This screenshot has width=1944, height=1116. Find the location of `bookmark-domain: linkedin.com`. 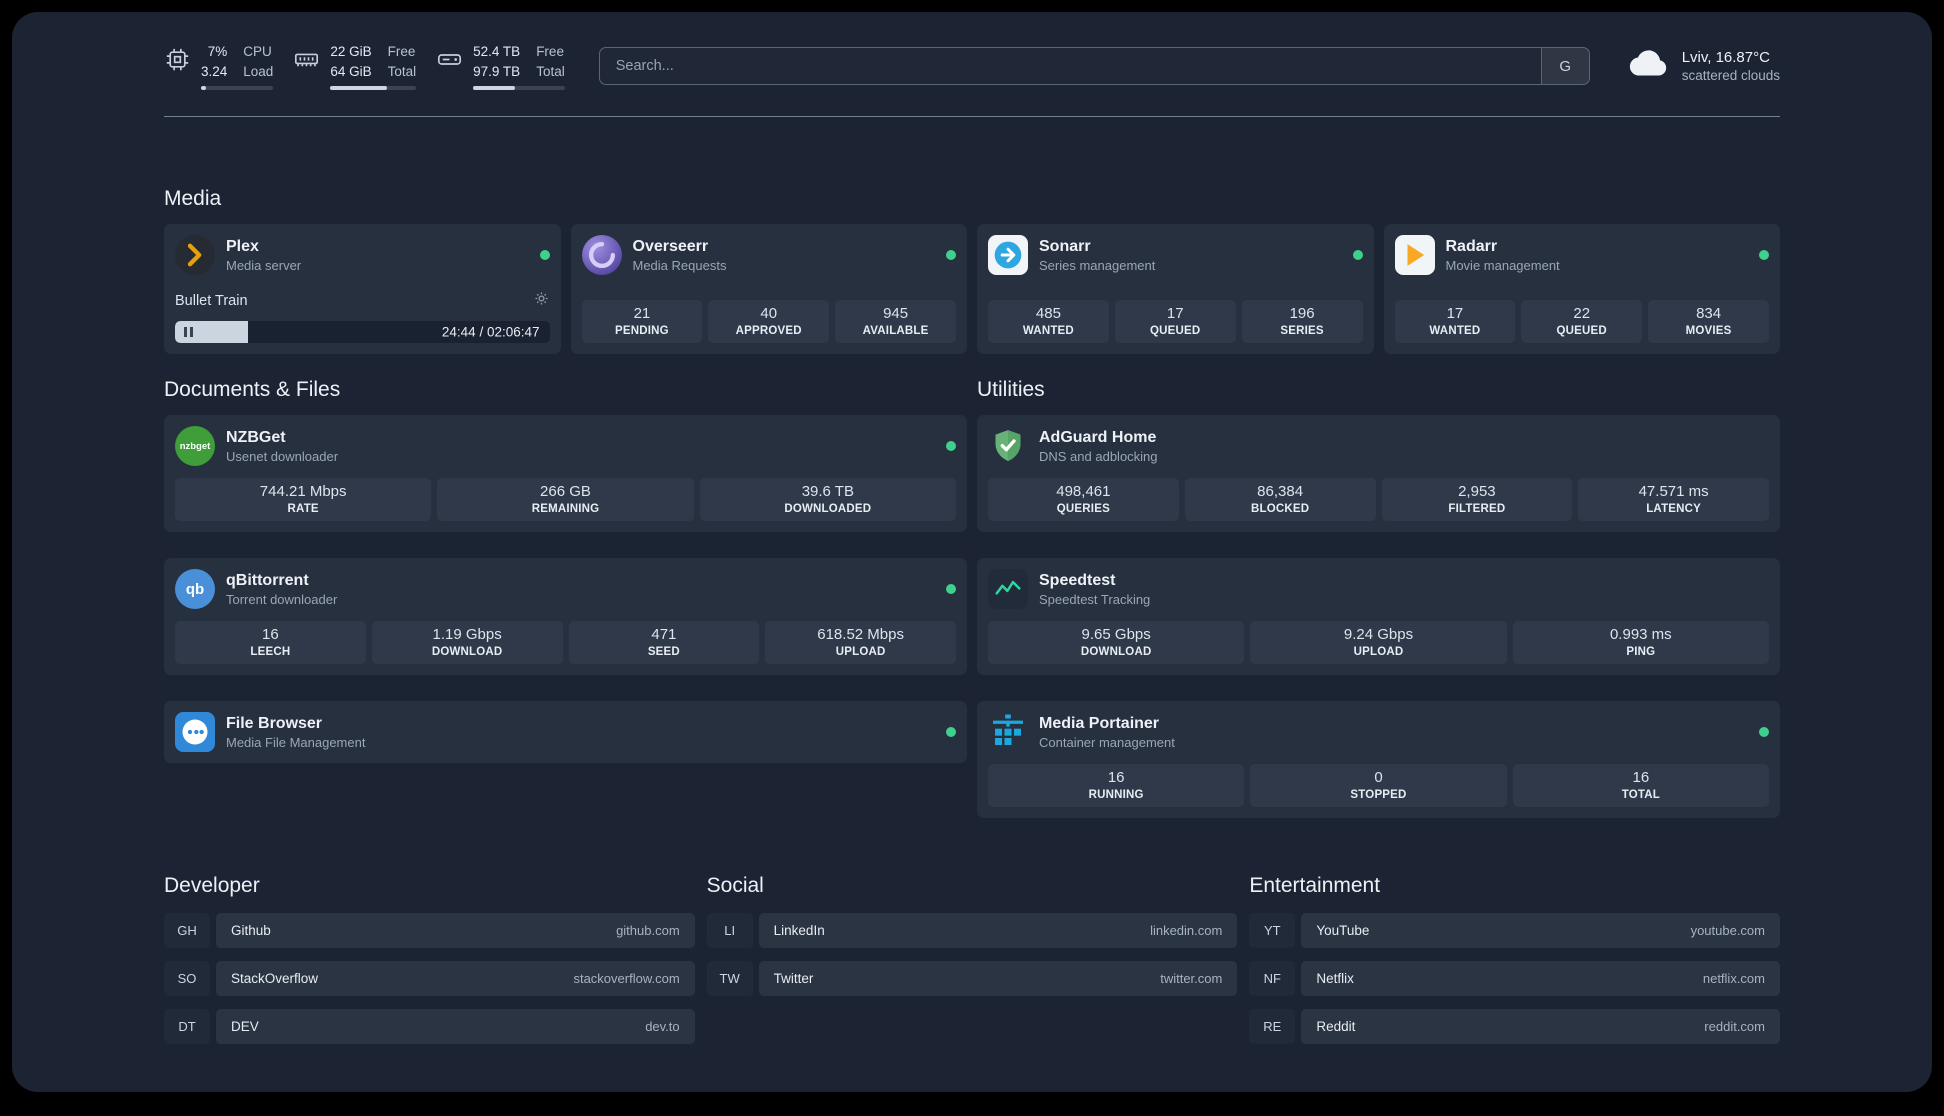

bookmark-domain: linkedin.com is located at coordinates (1186, 931).